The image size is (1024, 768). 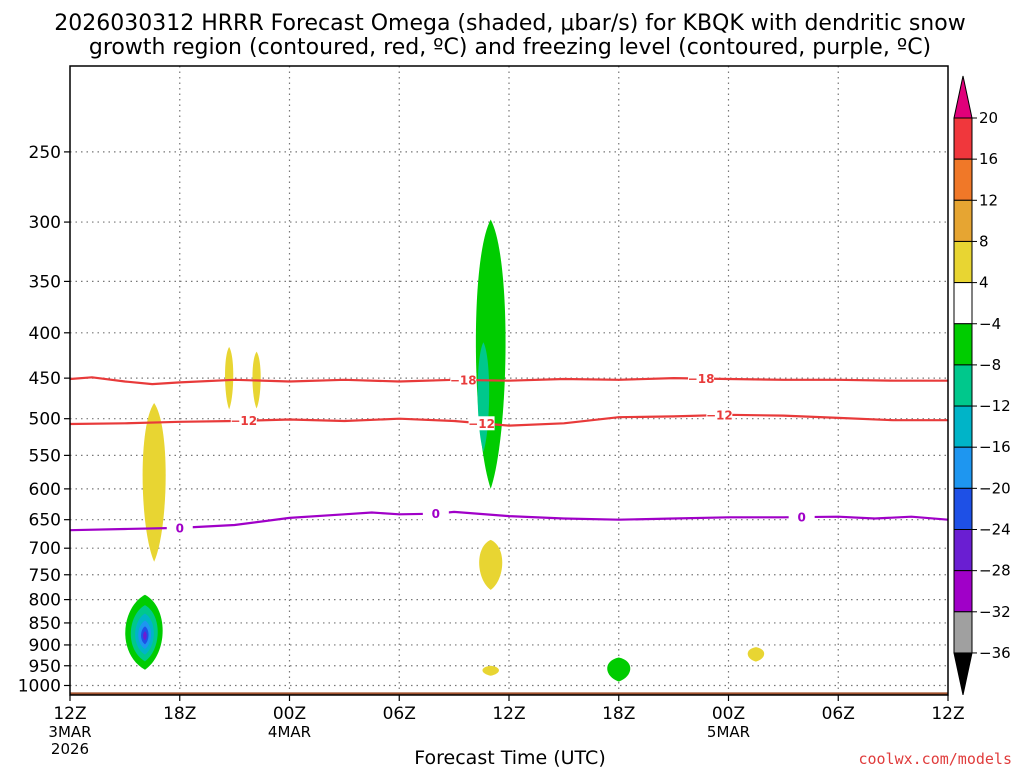 I want to click on omega-yellow-column-a, so click(x=154, y=482).